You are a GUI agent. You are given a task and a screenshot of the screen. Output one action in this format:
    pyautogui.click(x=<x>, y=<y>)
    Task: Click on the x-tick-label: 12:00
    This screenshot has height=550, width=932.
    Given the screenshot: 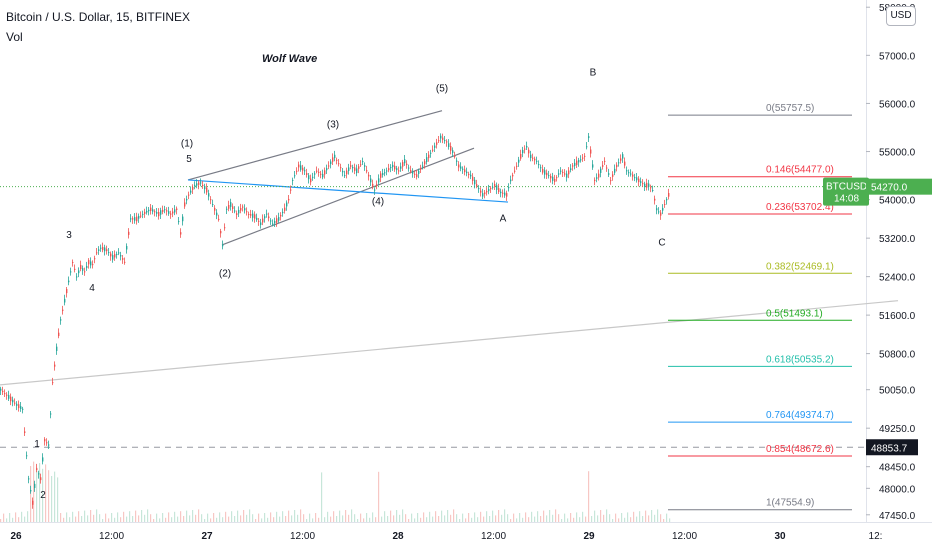 What is the action you would take?
    pyautogui.click(x=302, y=536)
    